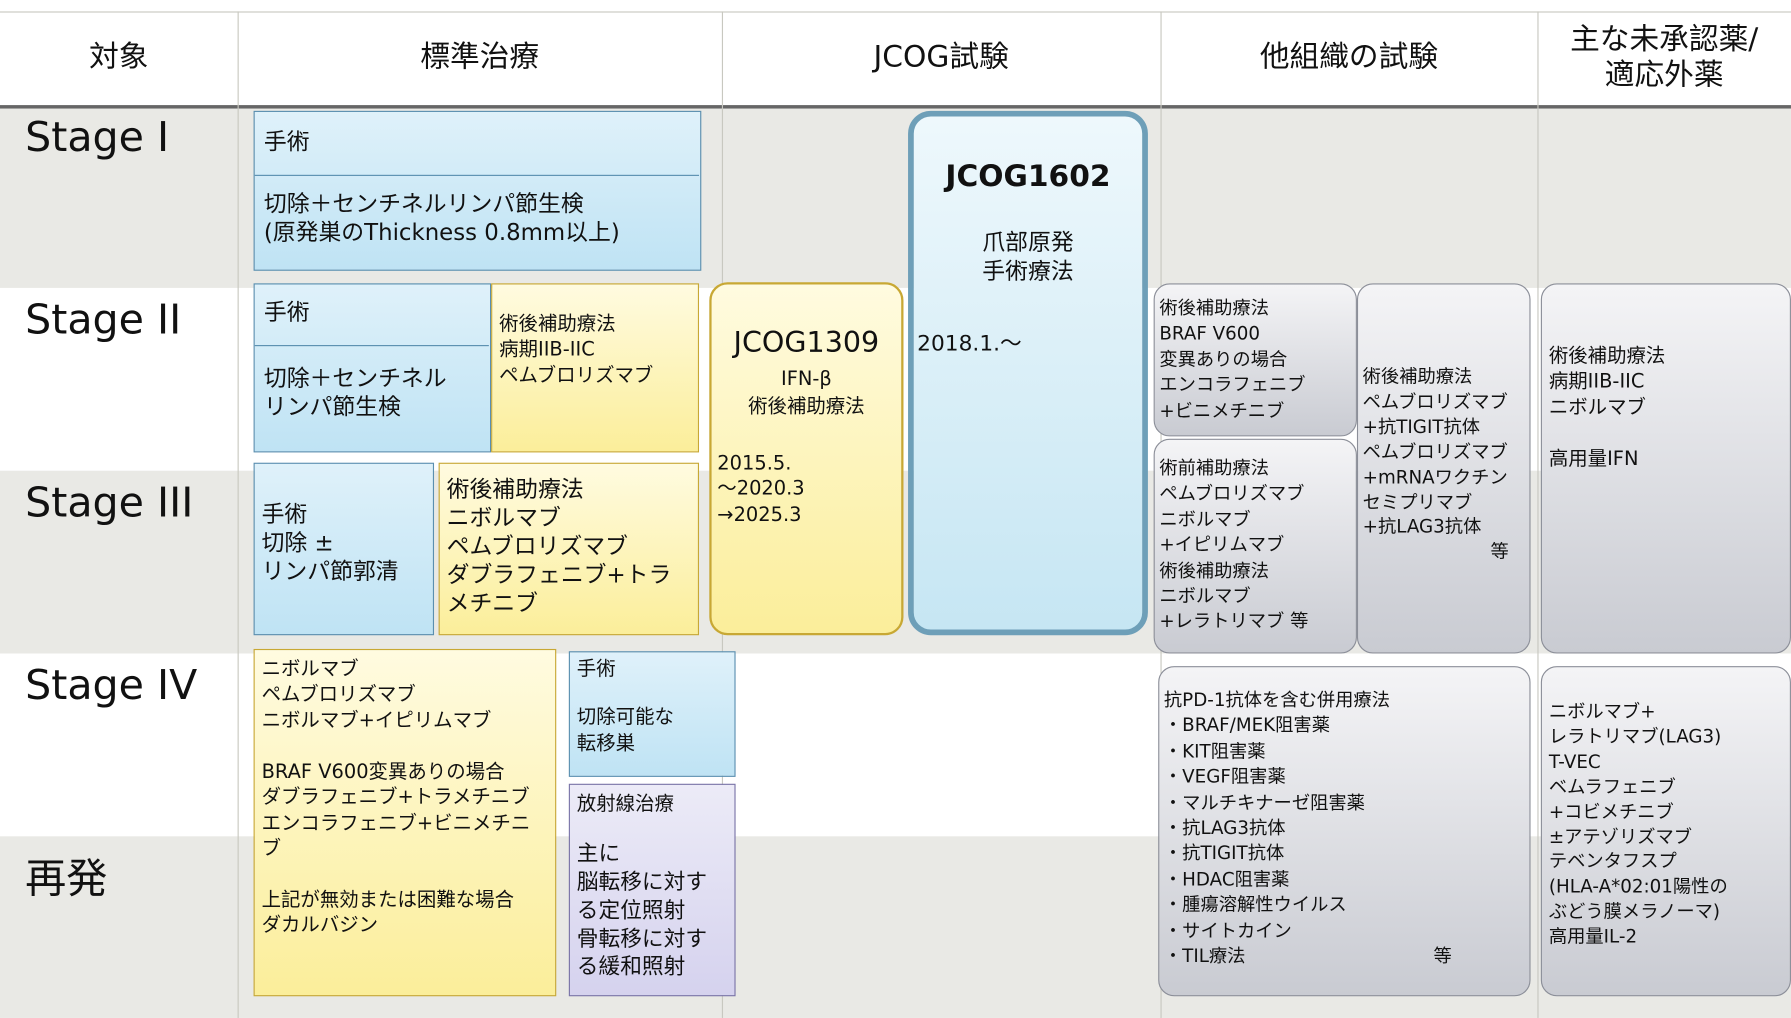  Describe the element at coordinates (344, 549) in the screenshot. I see `surgery-box: 手術 切除 ± リンパ節郭清` at that location.